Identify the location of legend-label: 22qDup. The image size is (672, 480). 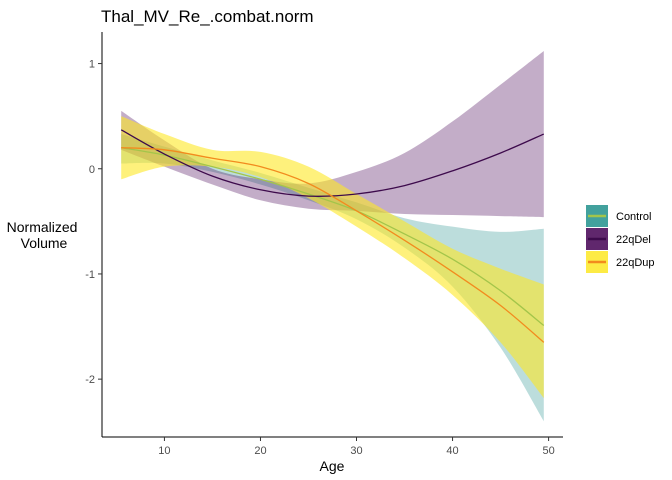
(635, 263).